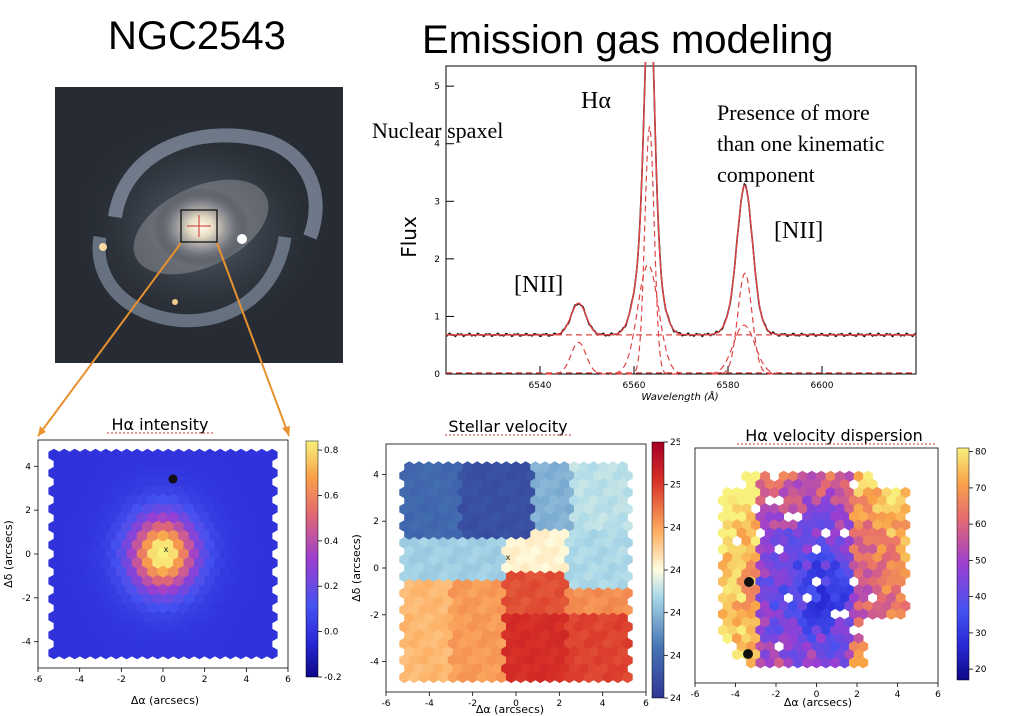  I want to click on colorbar-tick: 0.2, so click(331, 587).